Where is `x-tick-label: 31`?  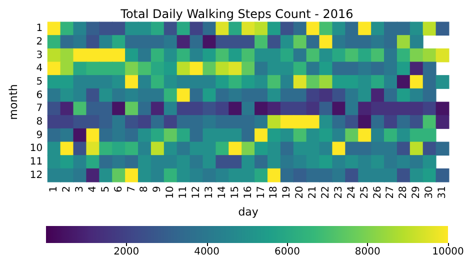 x-tick-label: 31 is located at coordinates (442, 192).